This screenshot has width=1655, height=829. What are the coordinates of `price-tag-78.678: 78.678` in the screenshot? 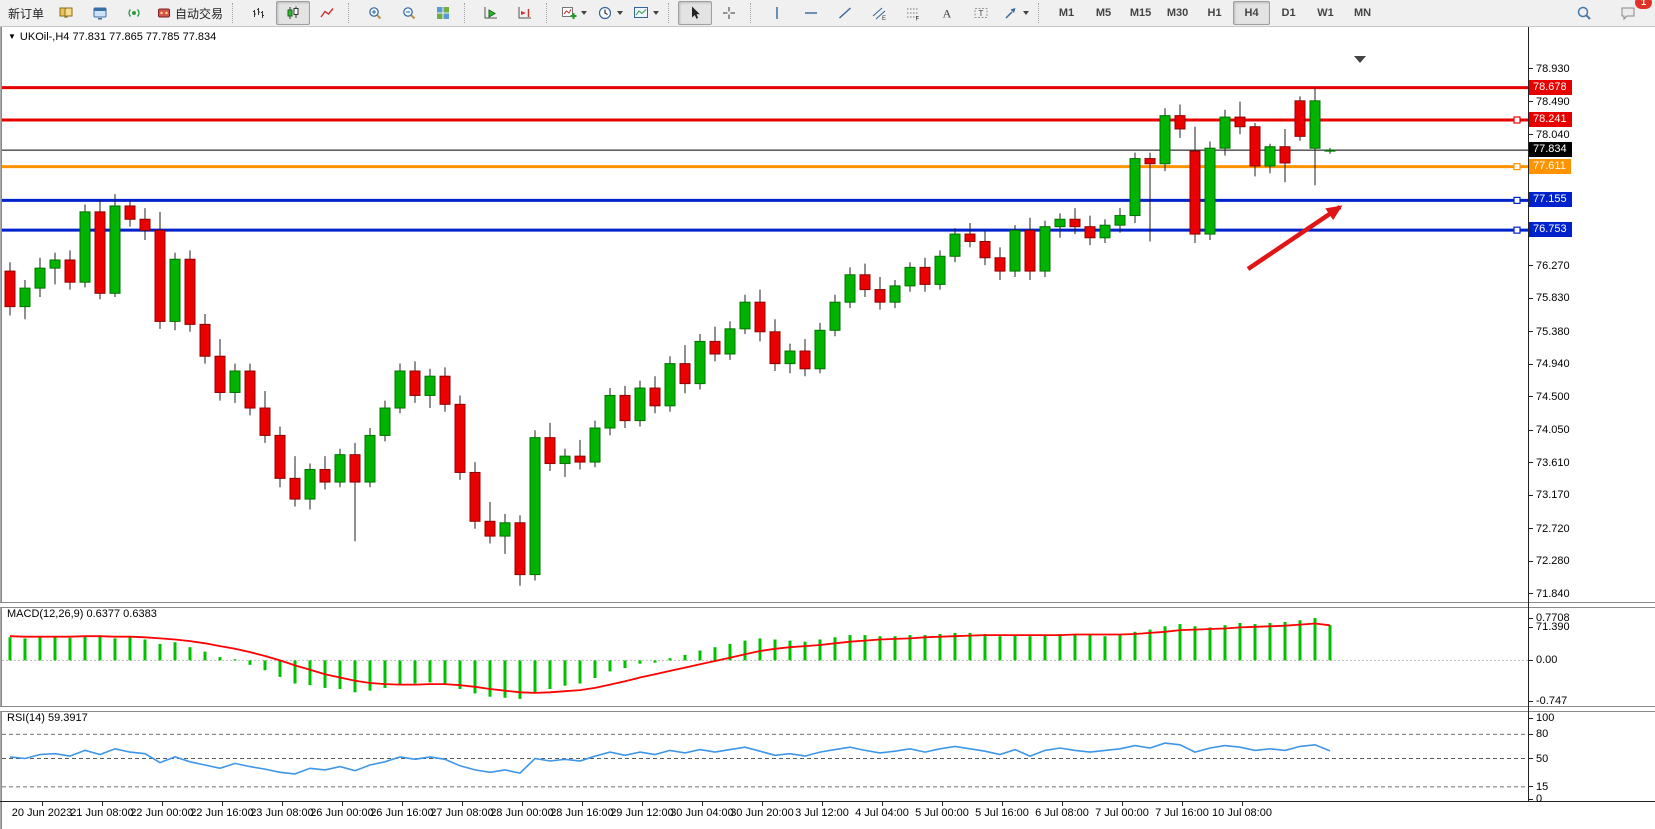 It's located at (1550, 87).